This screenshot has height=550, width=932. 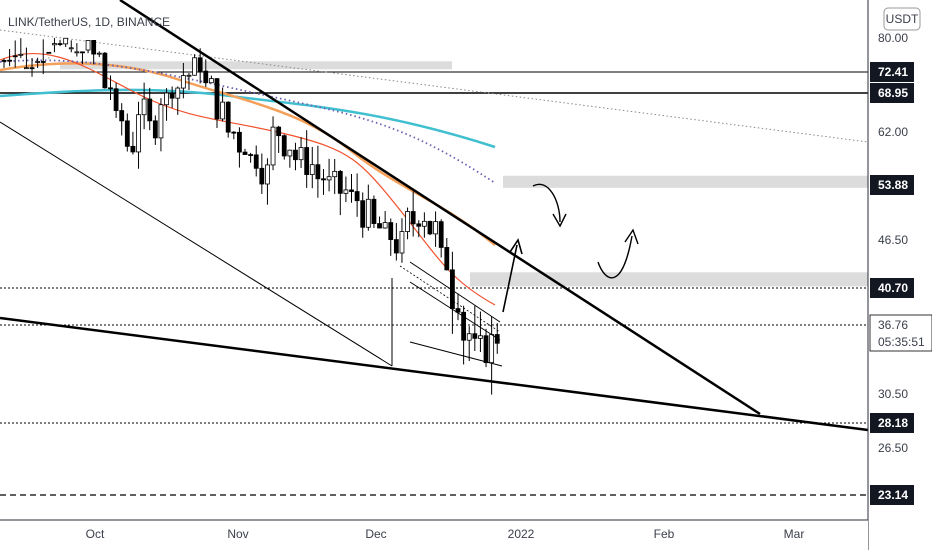 I want to click on price-axis-bg, so click(x=900, y=275).